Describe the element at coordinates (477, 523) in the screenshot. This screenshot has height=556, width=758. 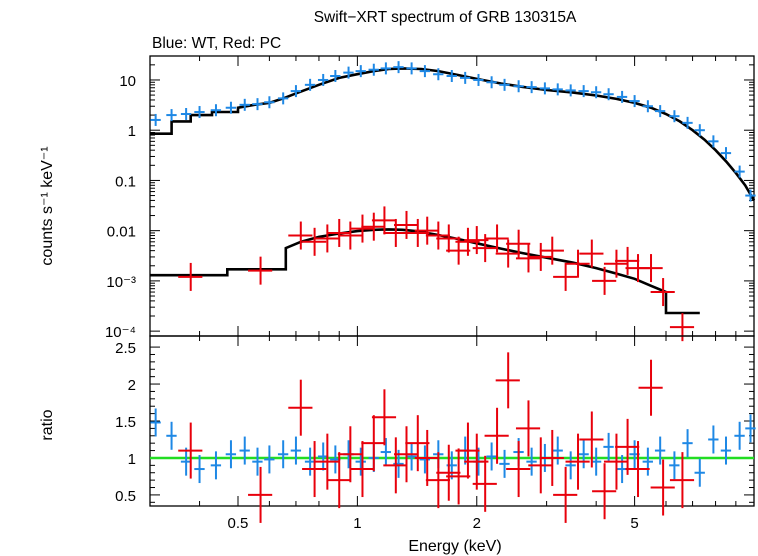
I see `x-tick-label: 2` at that location.